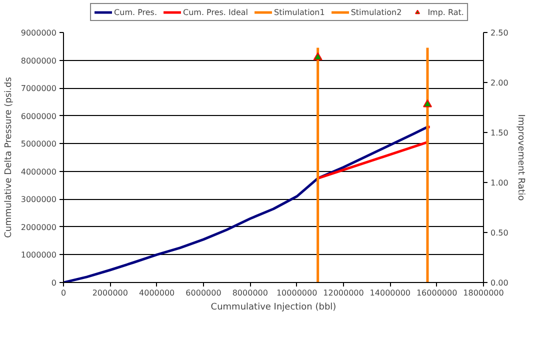  What do you see at coordinates (273, 307) in the screenshot?
I see `x-axis-title: Cummulative Injection (bbl)` at bounding box center [273, 307].